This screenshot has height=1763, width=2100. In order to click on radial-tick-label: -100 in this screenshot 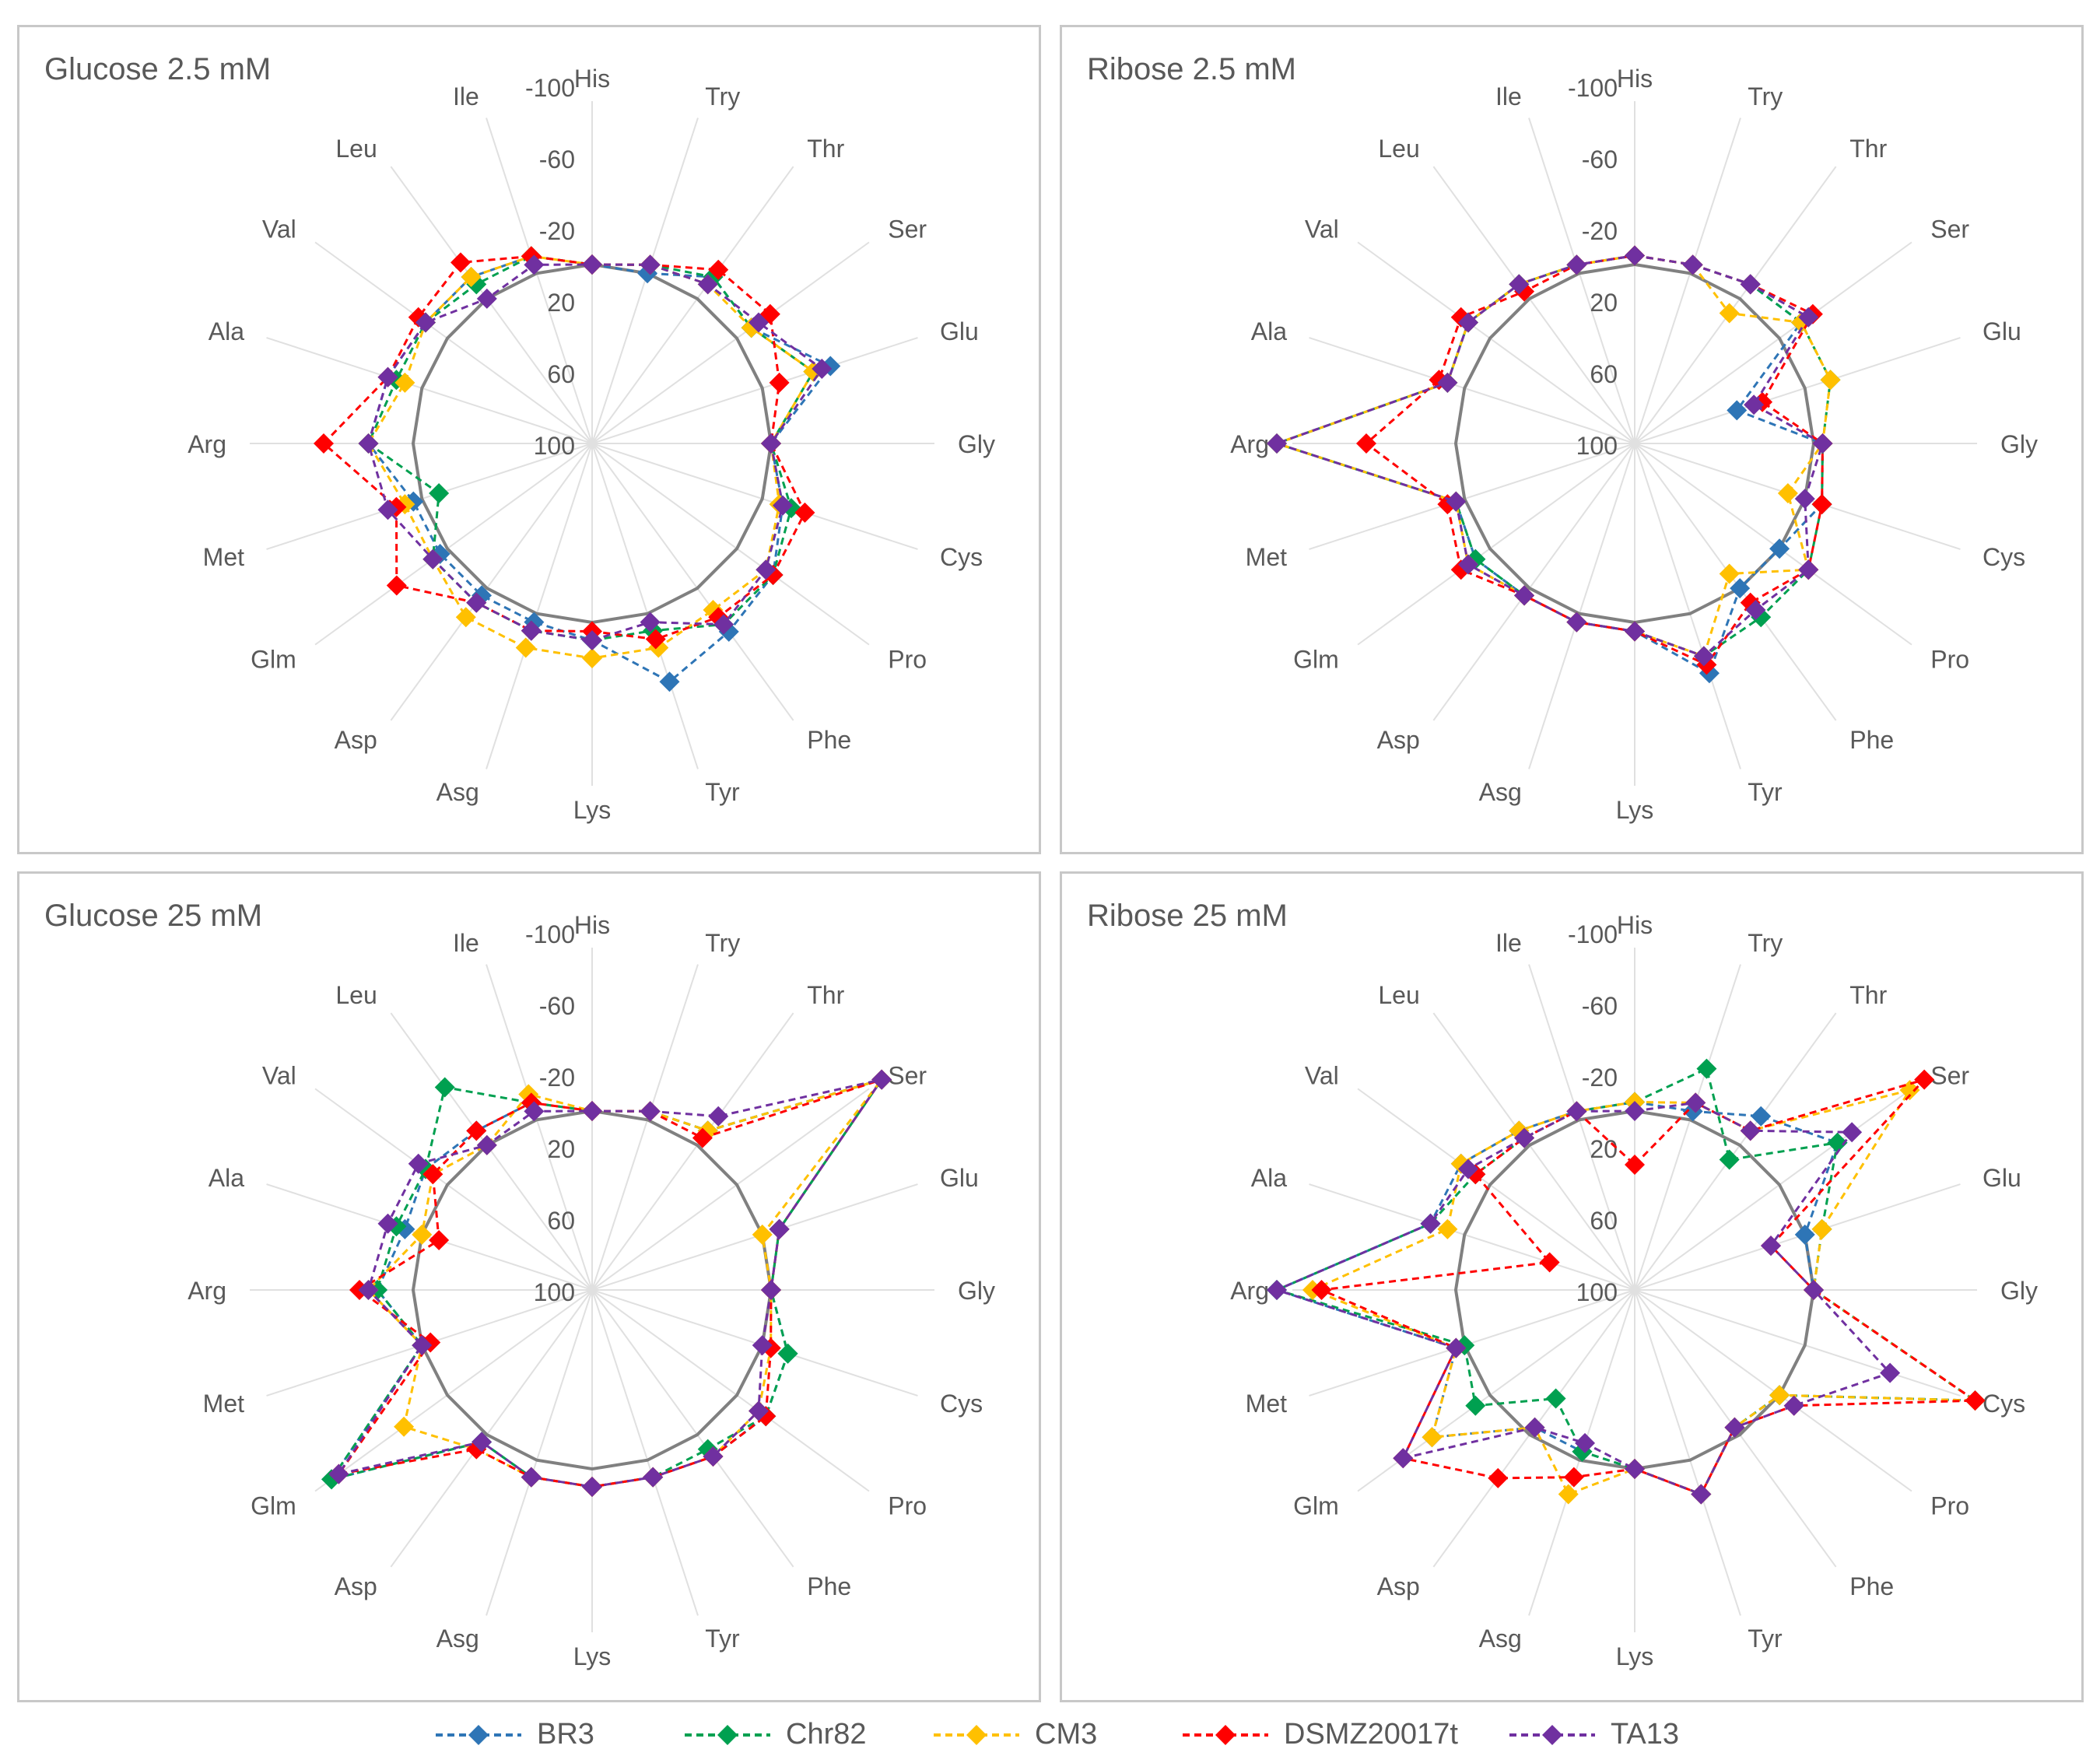, I will do `click(1593, 934)`.